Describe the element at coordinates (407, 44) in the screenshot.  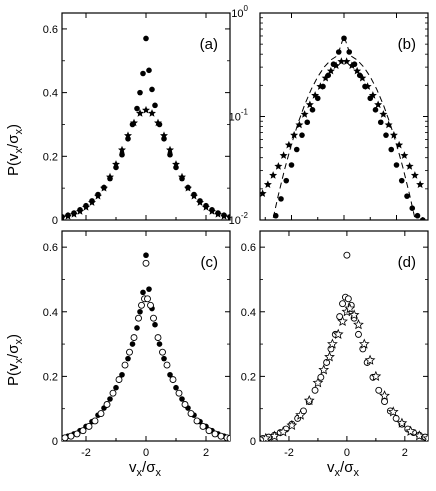
I see `panel-label: (b)` at that location.